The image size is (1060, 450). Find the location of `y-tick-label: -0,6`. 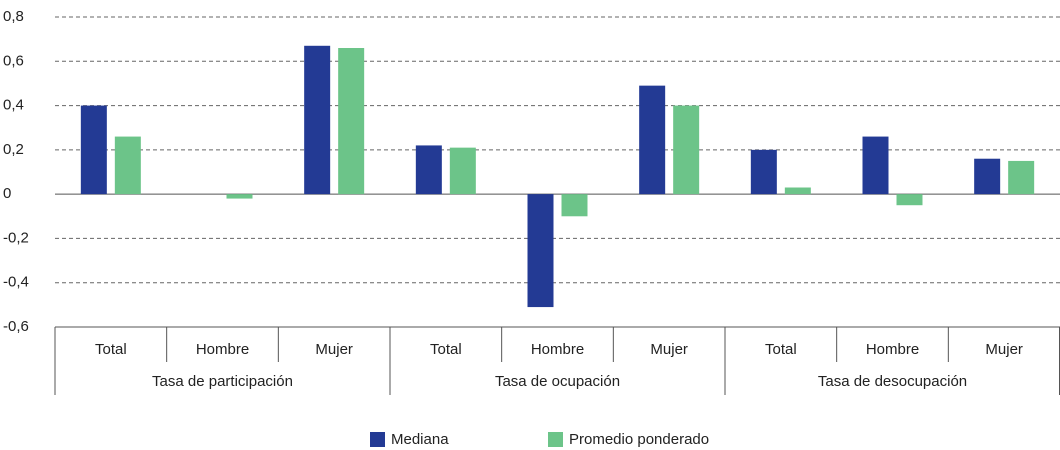

y-tick-label: -0,6 is located at coordinates (16, 326).